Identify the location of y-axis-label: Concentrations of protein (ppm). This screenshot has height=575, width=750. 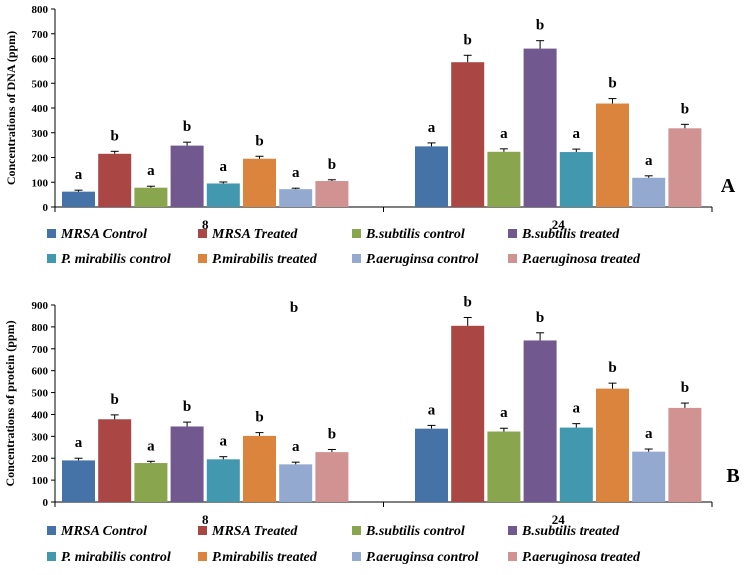
(10, 403).